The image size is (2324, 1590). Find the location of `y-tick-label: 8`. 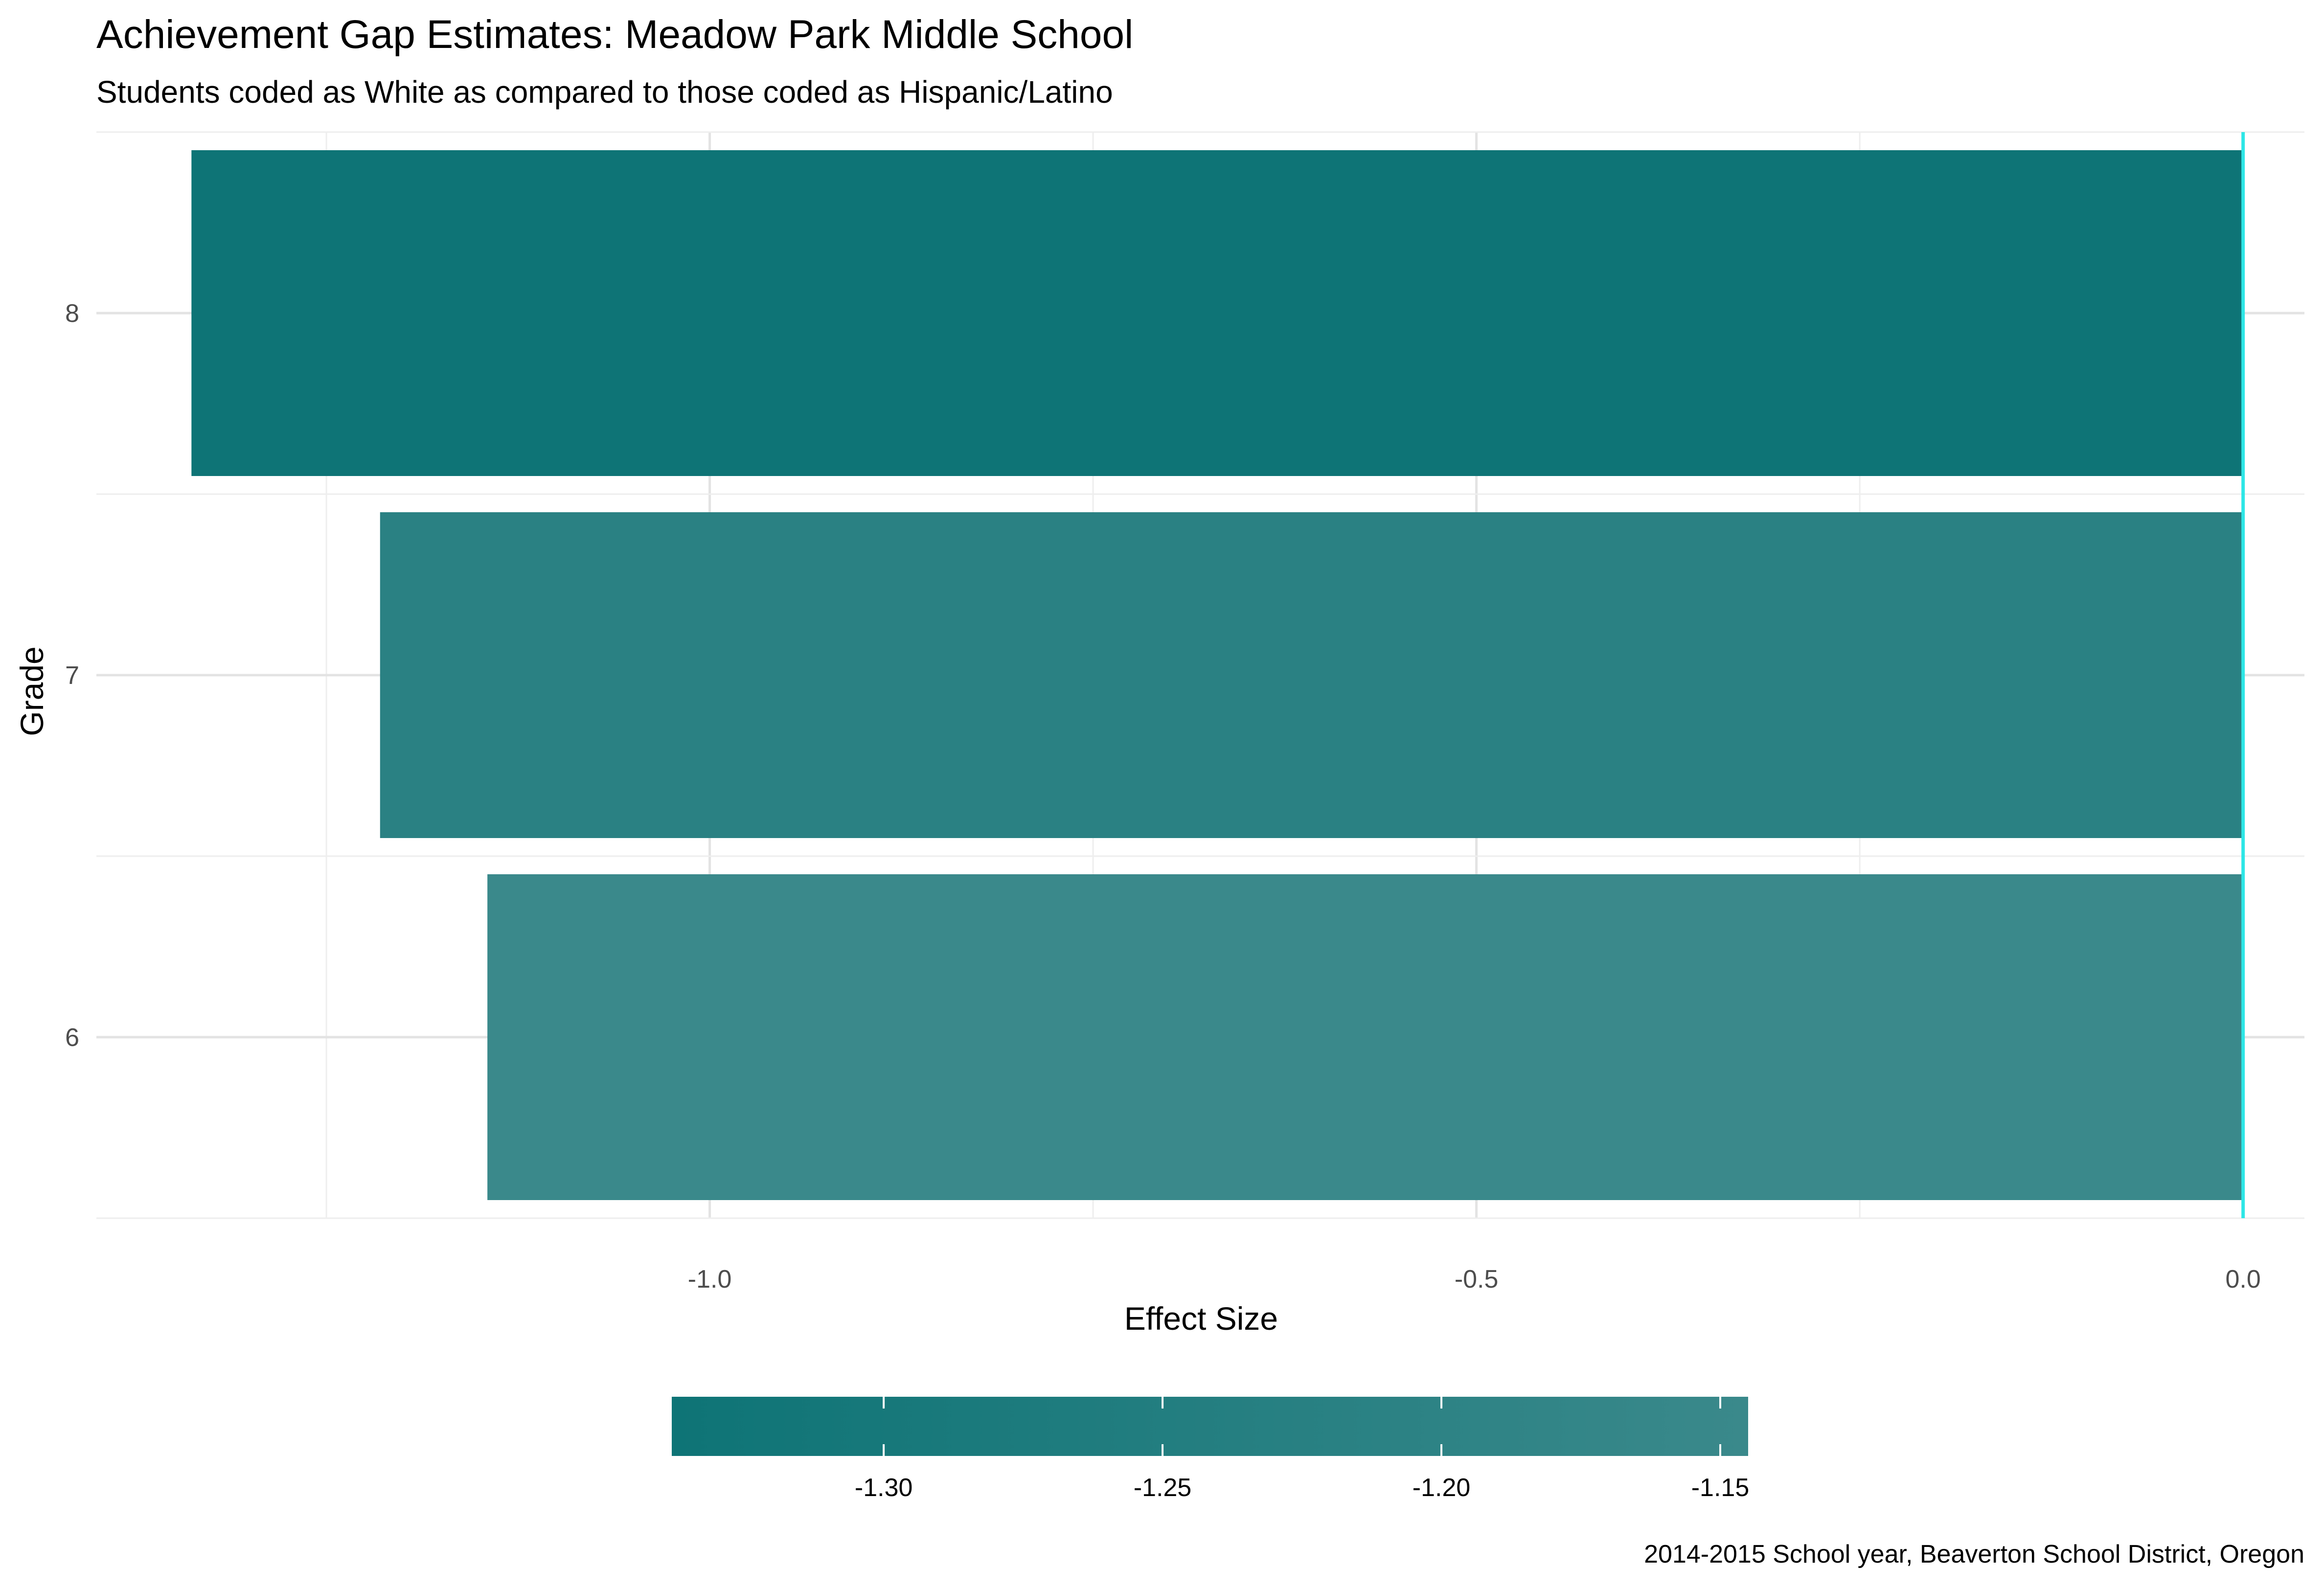

y-tick-label: 8 is located at coordinates (72, 314).